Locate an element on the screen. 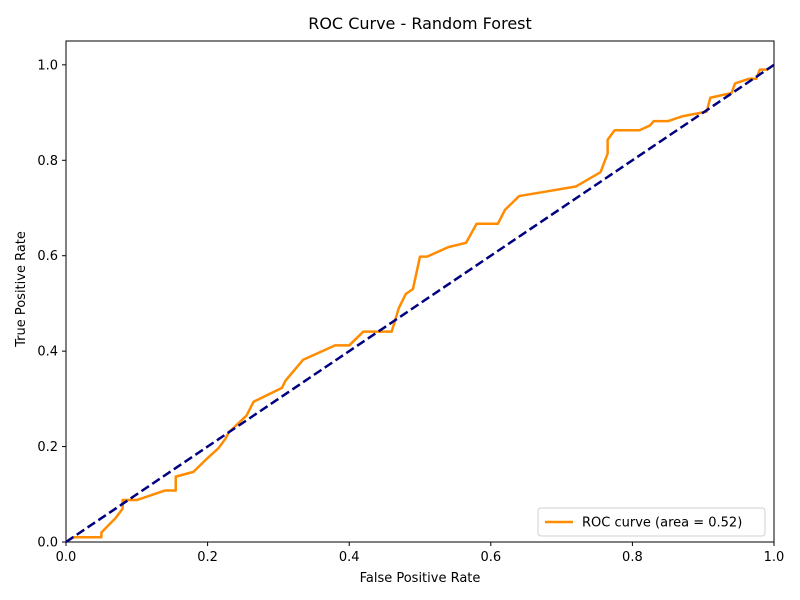 The image size is (800, 600). y-tick-label: 1.0 is located at coordinates (47, 65).